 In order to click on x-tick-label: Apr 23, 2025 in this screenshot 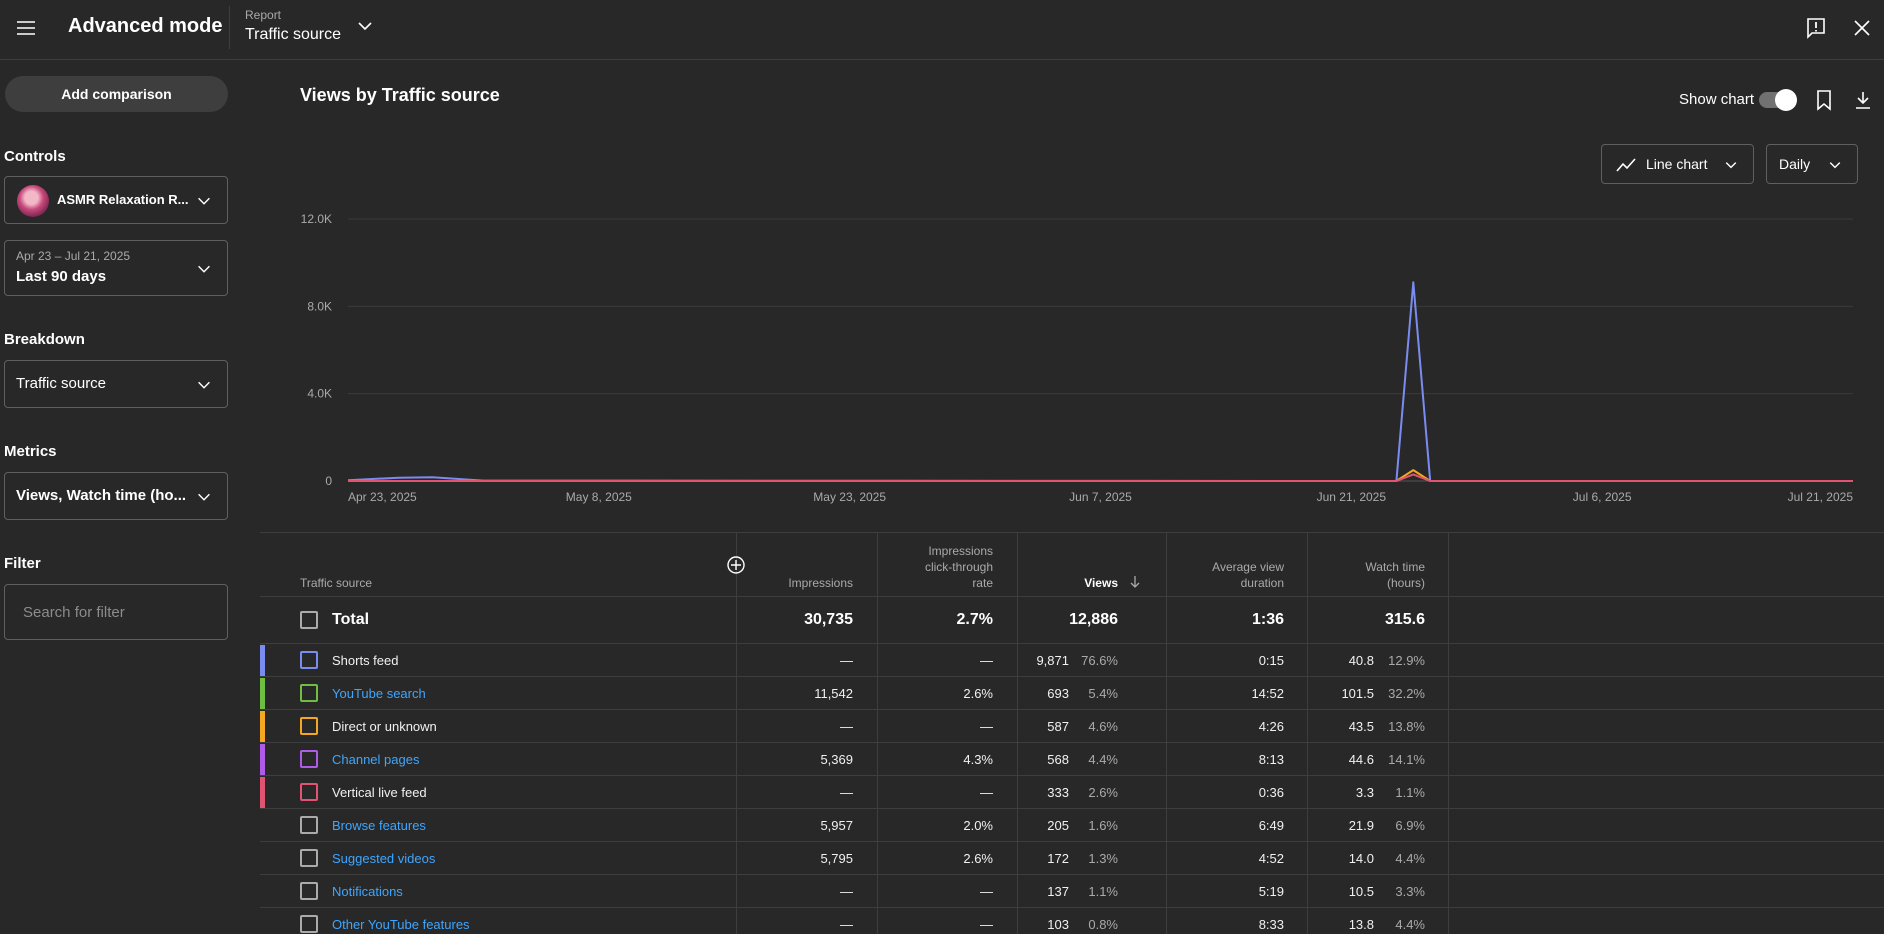, I will do `click(382, 497)`.